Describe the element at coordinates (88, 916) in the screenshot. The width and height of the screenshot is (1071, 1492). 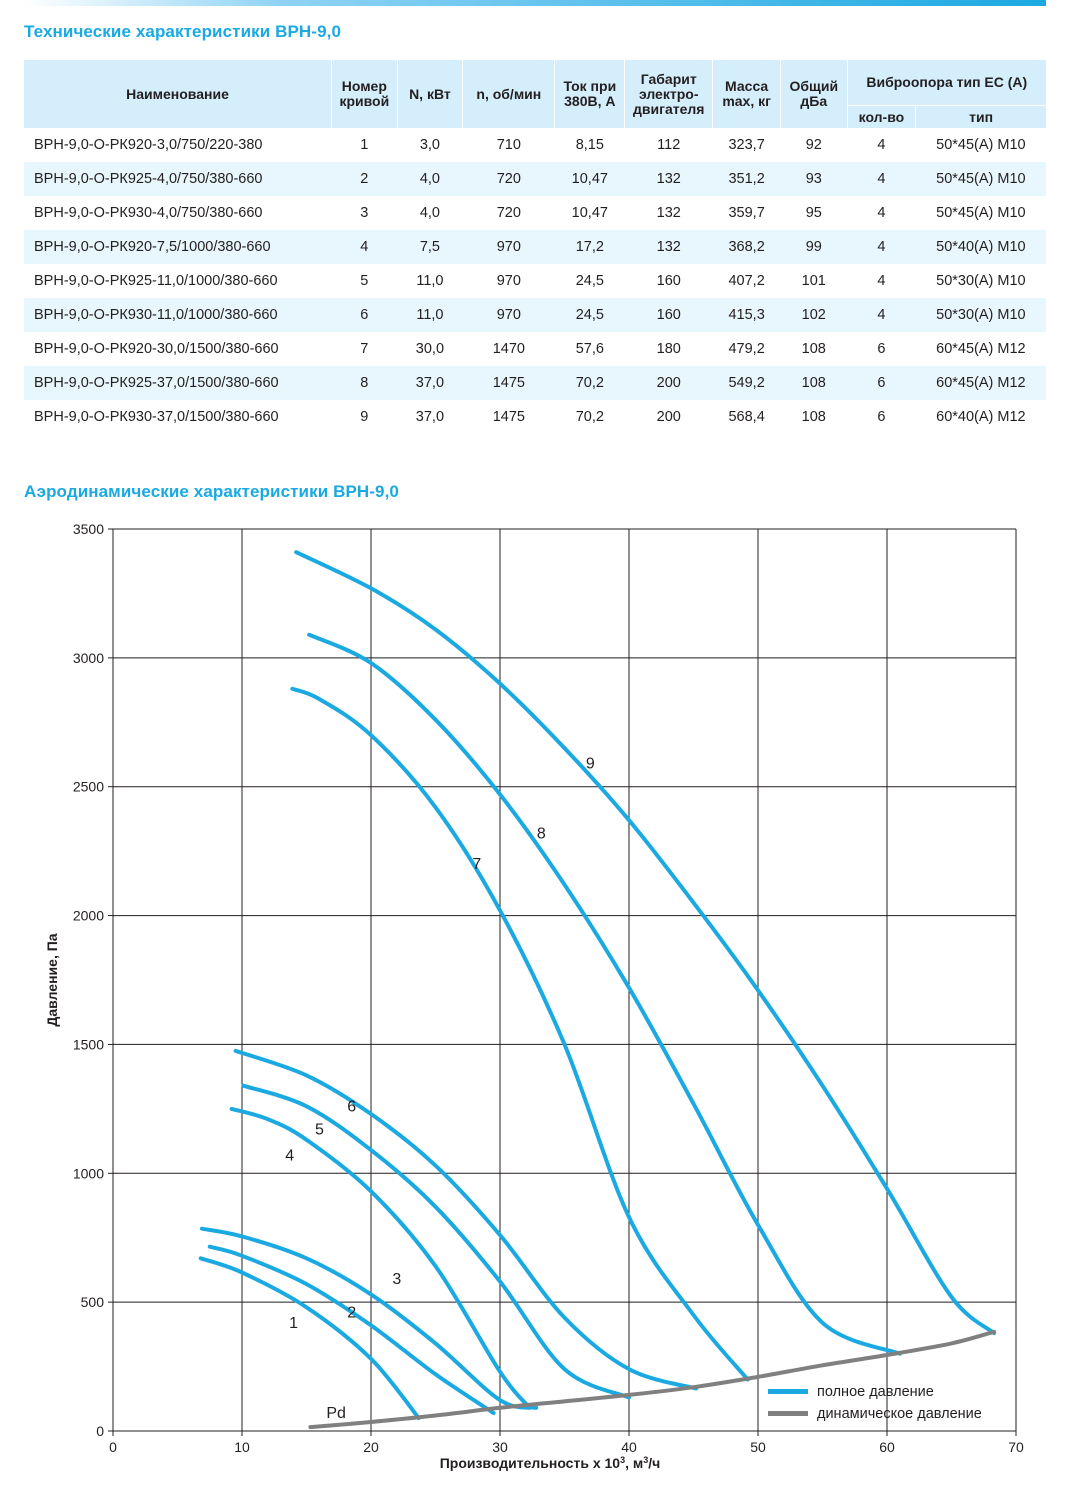
I see `y-tick-label: 2000` at that location.